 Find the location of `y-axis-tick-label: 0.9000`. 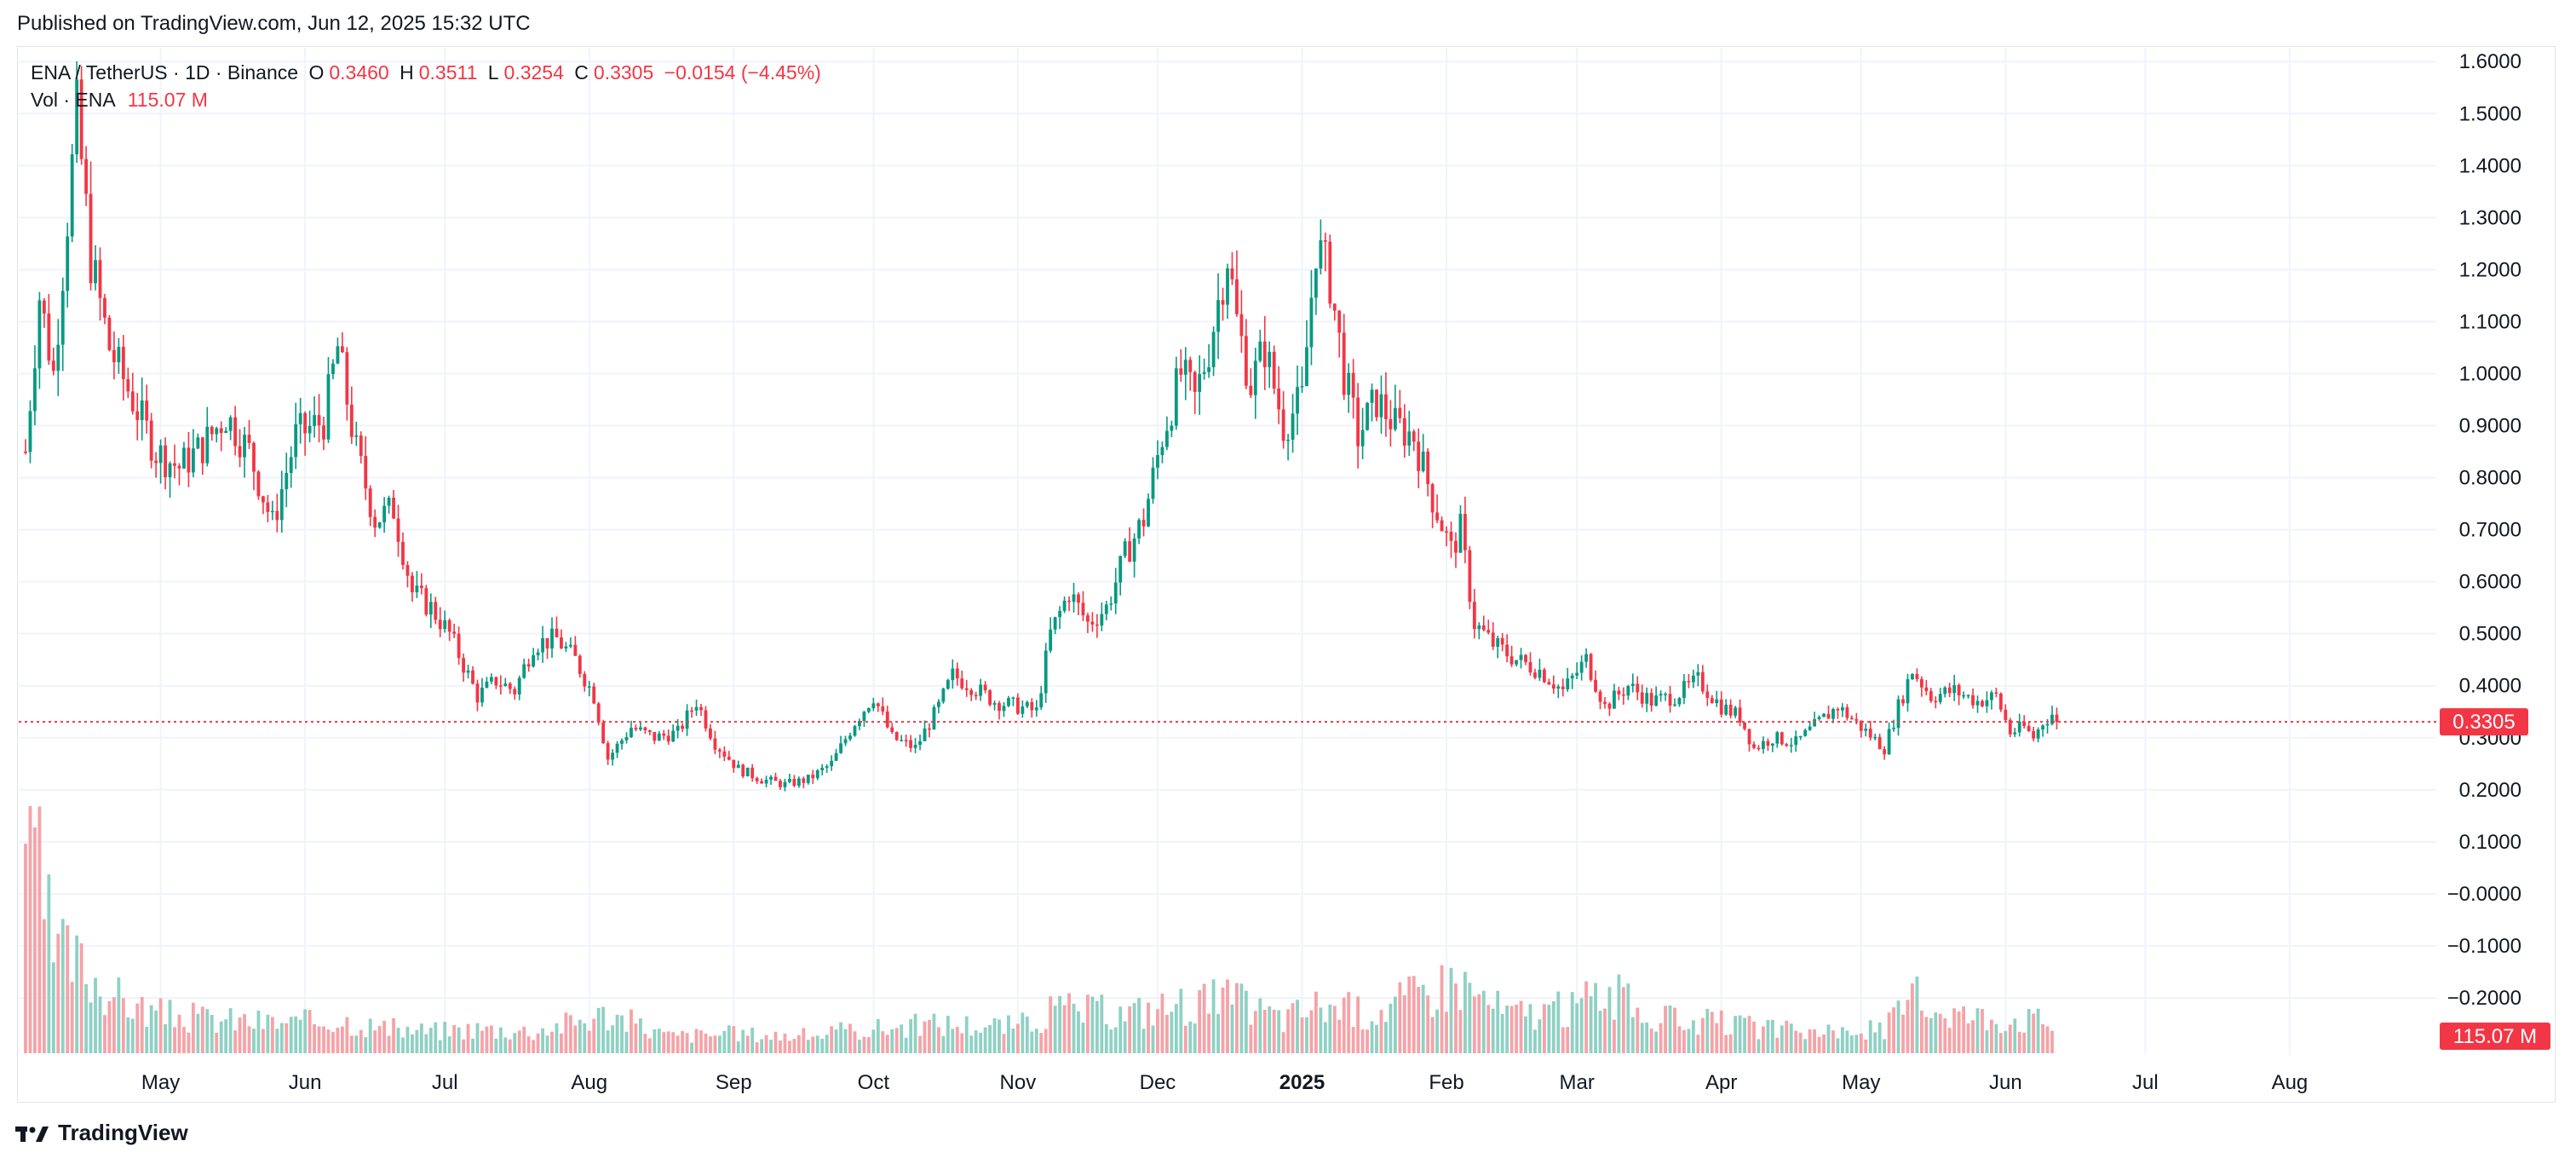

y-axis-tick-label: 0.9000 is located at coordinates (2490, 426).